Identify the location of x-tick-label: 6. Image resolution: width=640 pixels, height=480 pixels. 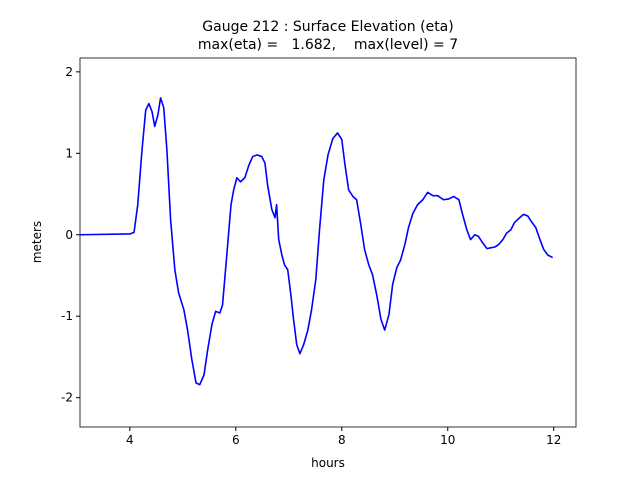
(236, 440).